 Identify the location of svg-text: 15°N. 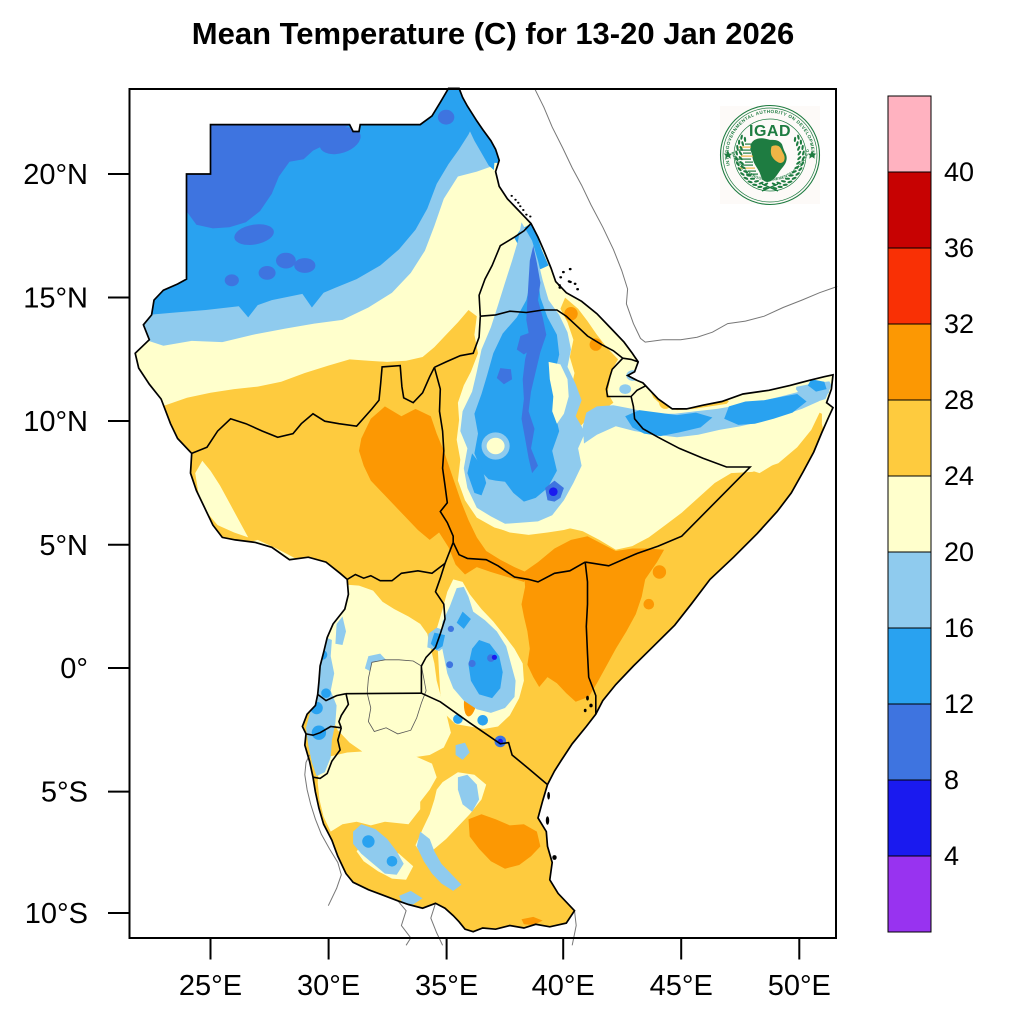
(55, 299).